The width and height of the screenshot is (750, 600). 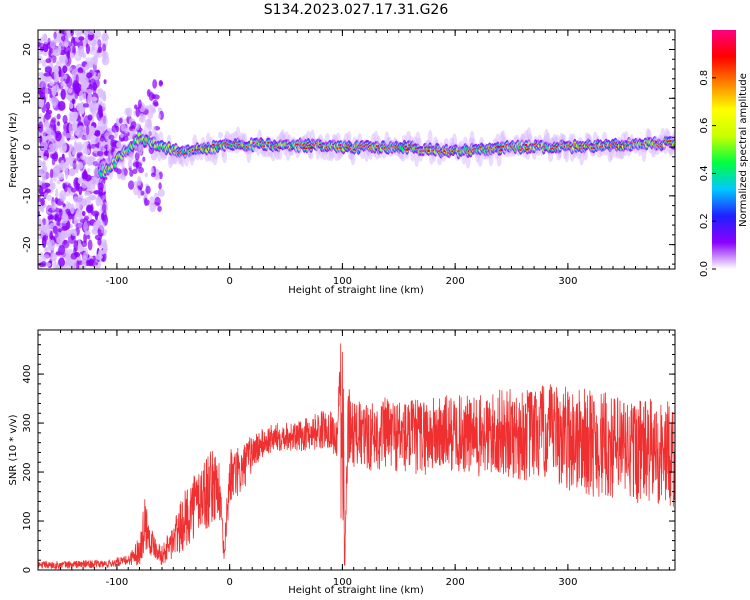 What do you see at coordinates (455, 281) in the screenshot?
I see `heatmap-x-tick-label: 200` at bounding box center [455, 281].